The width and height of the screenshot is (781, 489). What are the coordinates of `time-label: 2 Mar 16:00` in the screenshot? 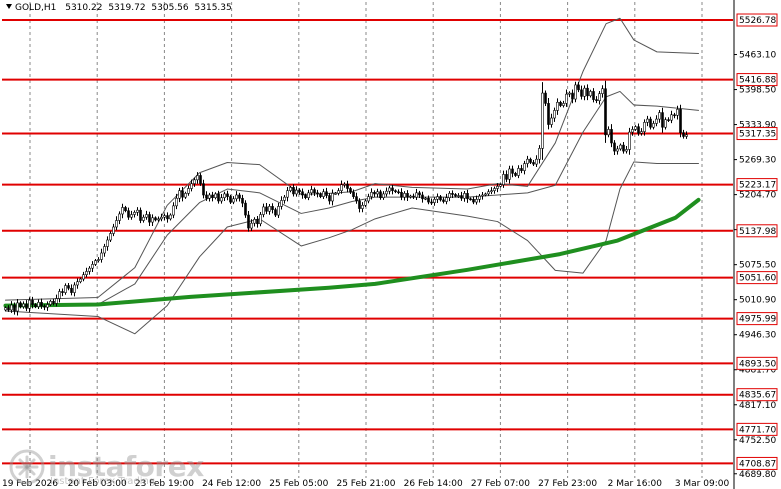 It's located at (635, 484).